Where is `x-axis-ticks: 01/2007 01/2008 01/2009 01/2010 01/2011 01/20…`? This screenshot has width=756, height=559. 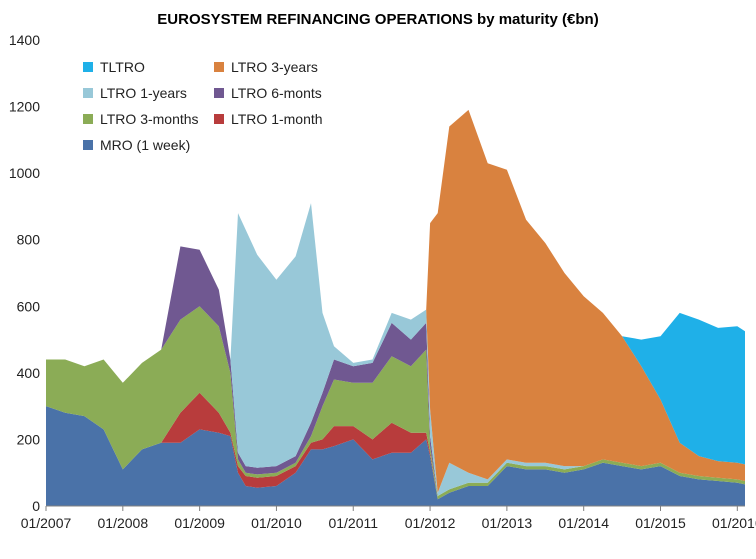
x-axis-ticks: 01/2007 01/2008 01/2009 01/2010 01/2011 01/20… is located at coordinates (388, 518).